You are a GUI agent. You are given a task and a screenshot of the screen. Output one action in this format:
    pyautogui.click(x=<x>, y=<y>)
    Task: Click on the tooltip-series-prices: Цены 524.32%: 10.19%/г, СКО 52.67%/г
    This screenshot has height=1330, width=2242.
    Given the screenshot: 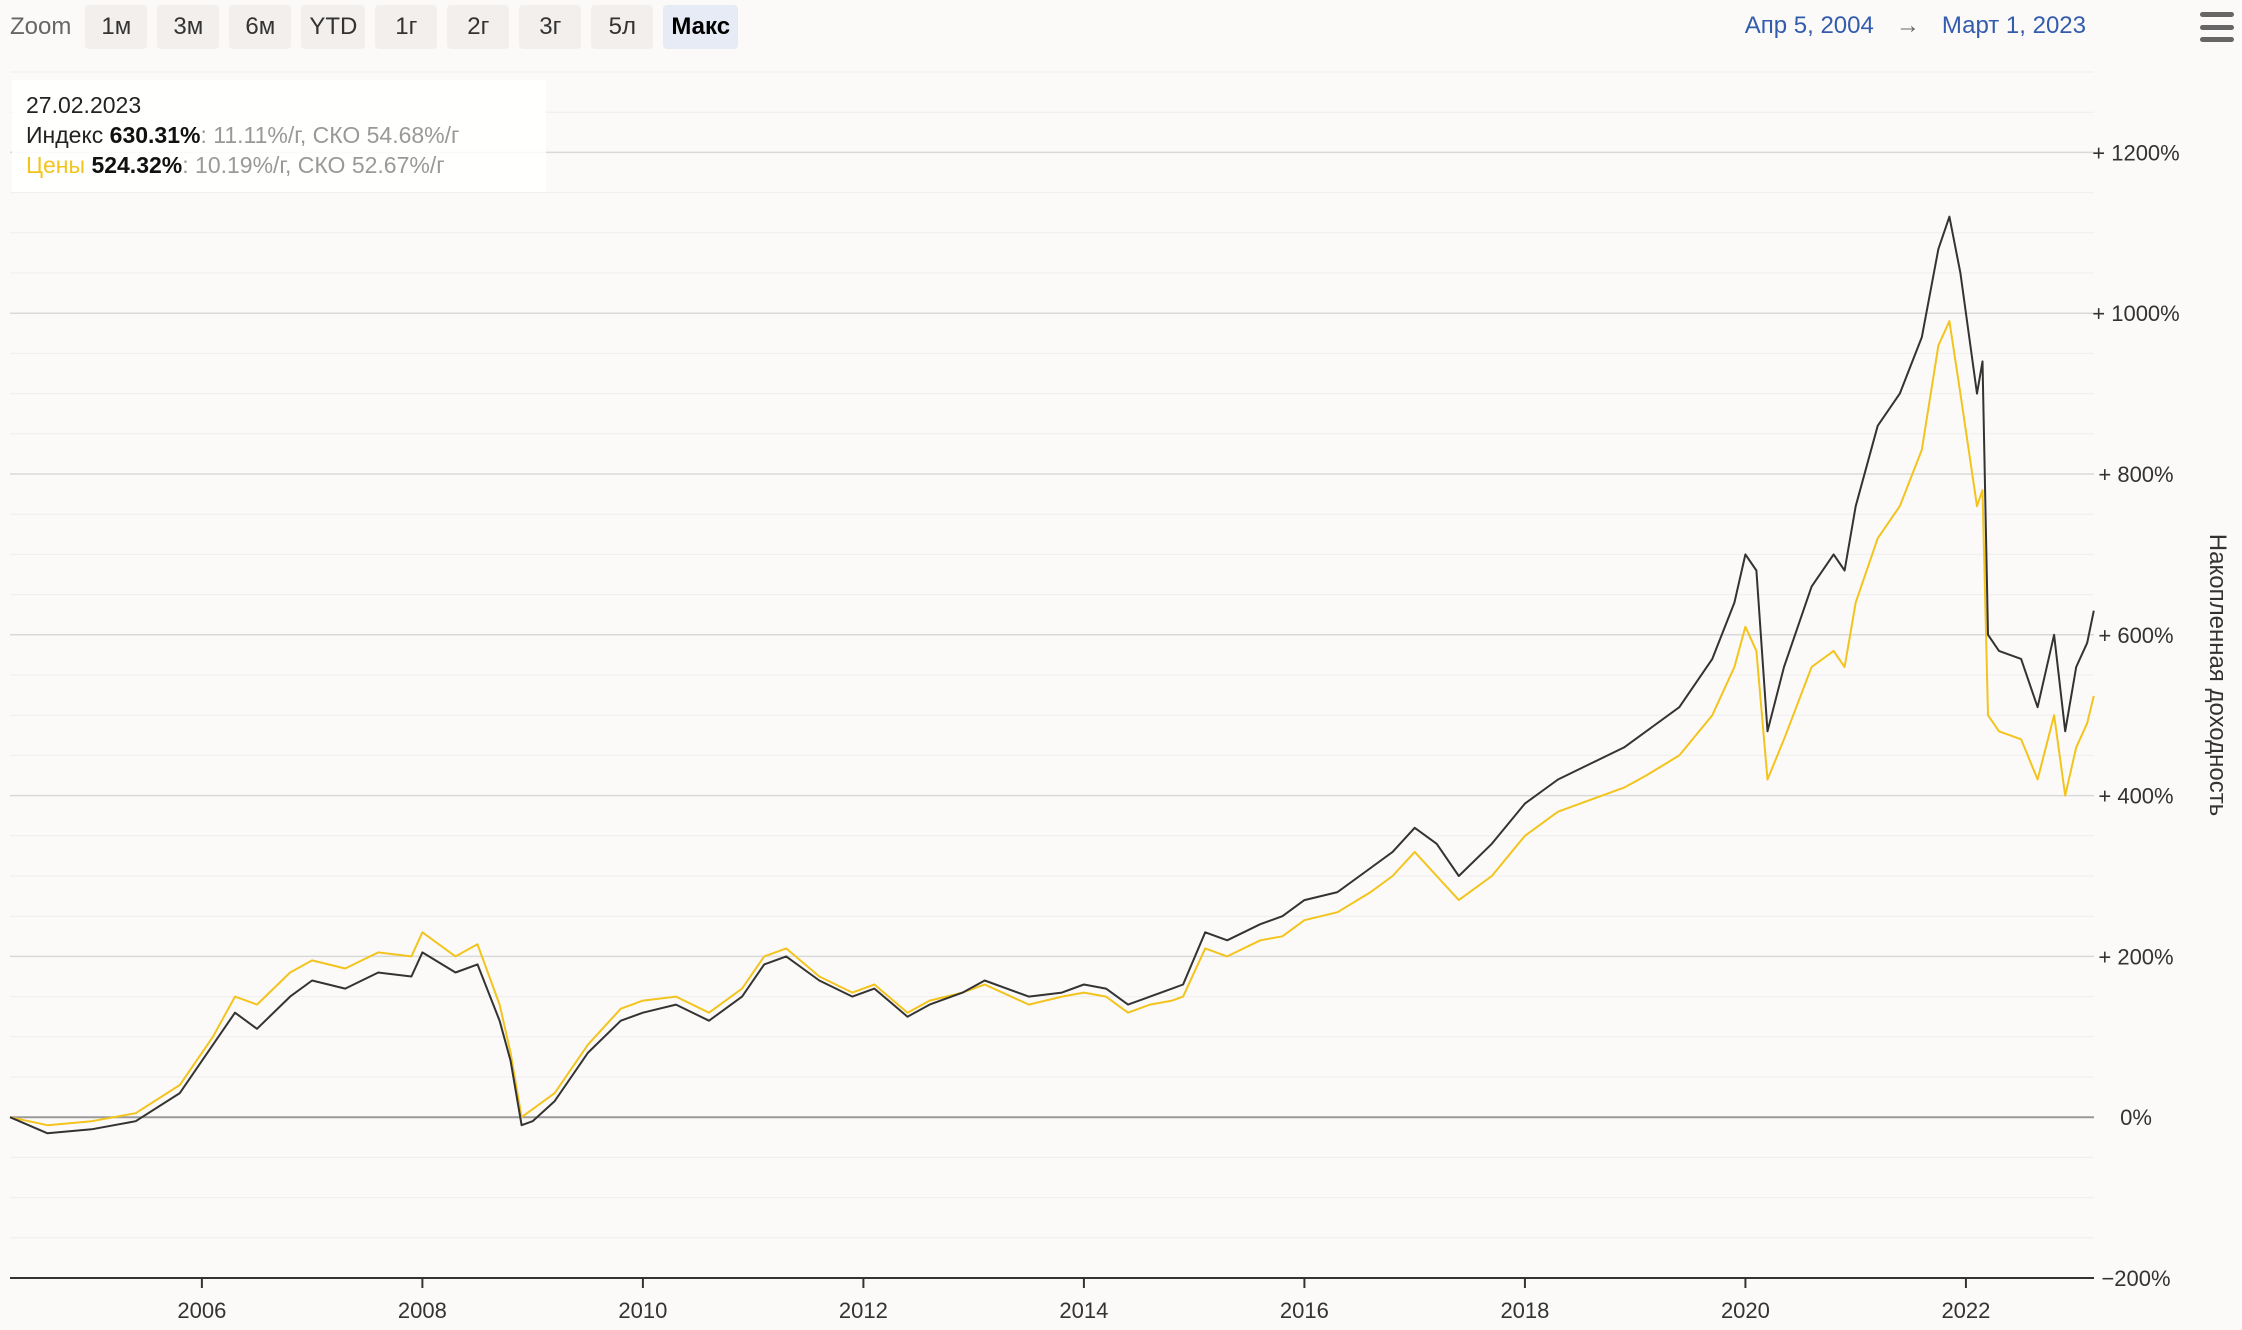 What is the action you would take?
    pyautogui.click(x=279, y=165)
    